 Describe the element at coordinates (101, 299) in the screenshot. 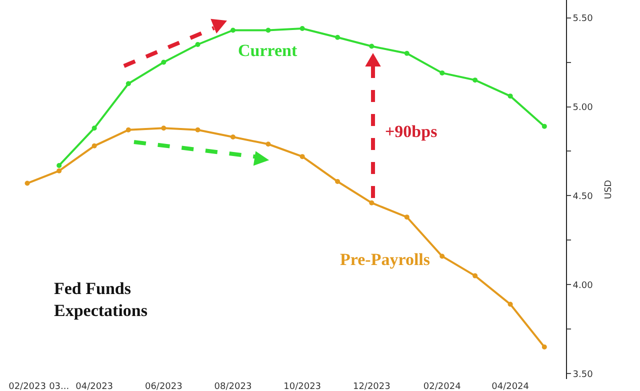

I see `annotation: Fed Funds Expectations` at that location.